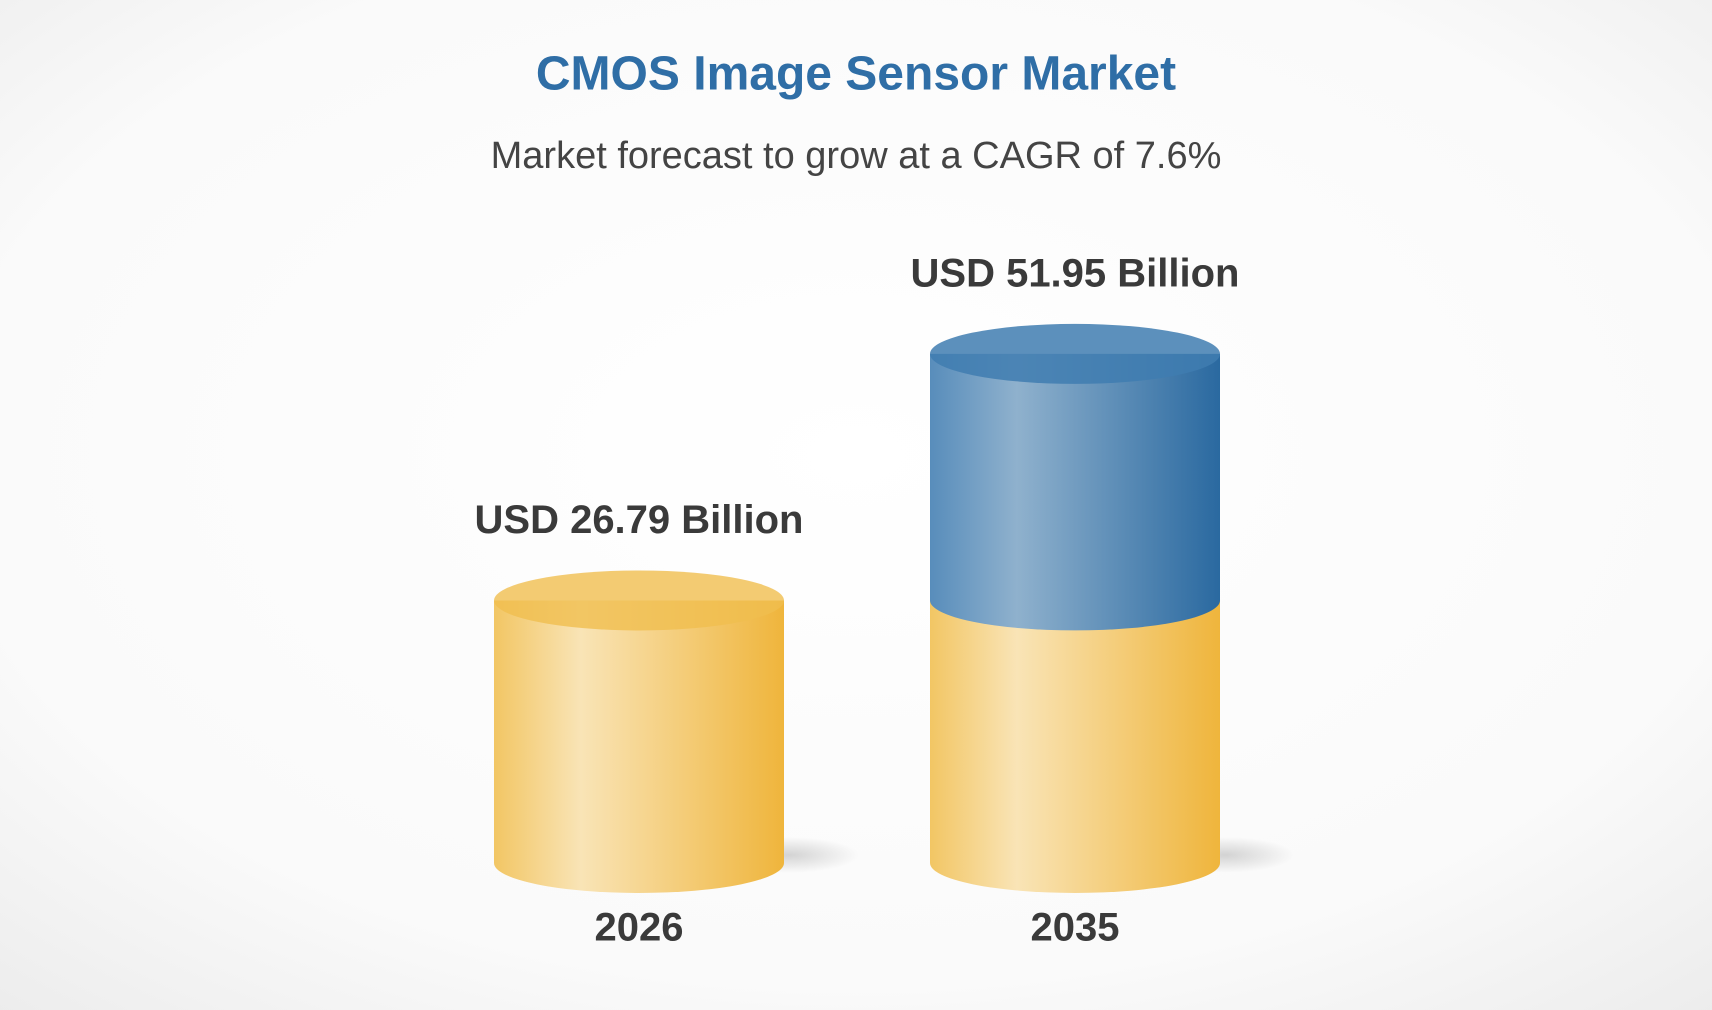 This screenshot has height=1010, width=1712. What do you see at coordinates (1075, 492) in the screenshot?
I see `cylinder-growth` at bounding box center [1075, 492].